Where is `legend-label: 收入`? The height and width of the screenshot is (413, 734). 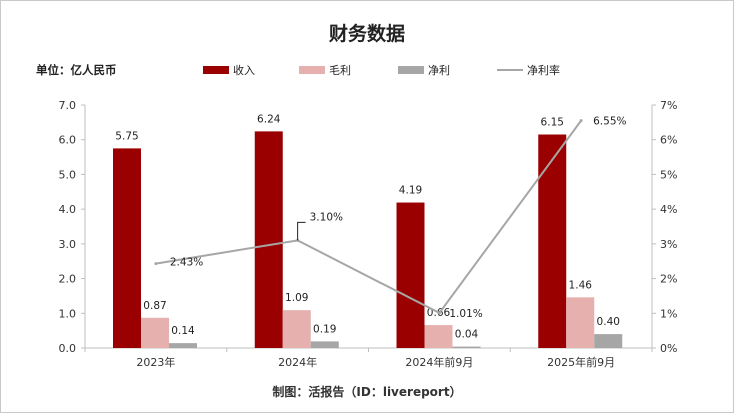
legend-label: 收入 is located at coordinates (244, 70).